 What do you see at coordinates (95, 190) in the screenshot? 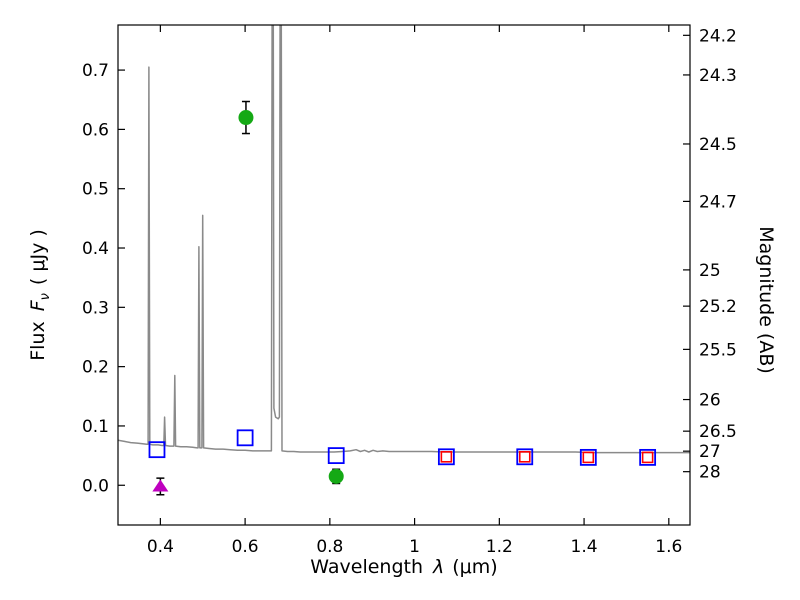
I see `flux-tick-label: 0.5` at bounding box center [95, 190].